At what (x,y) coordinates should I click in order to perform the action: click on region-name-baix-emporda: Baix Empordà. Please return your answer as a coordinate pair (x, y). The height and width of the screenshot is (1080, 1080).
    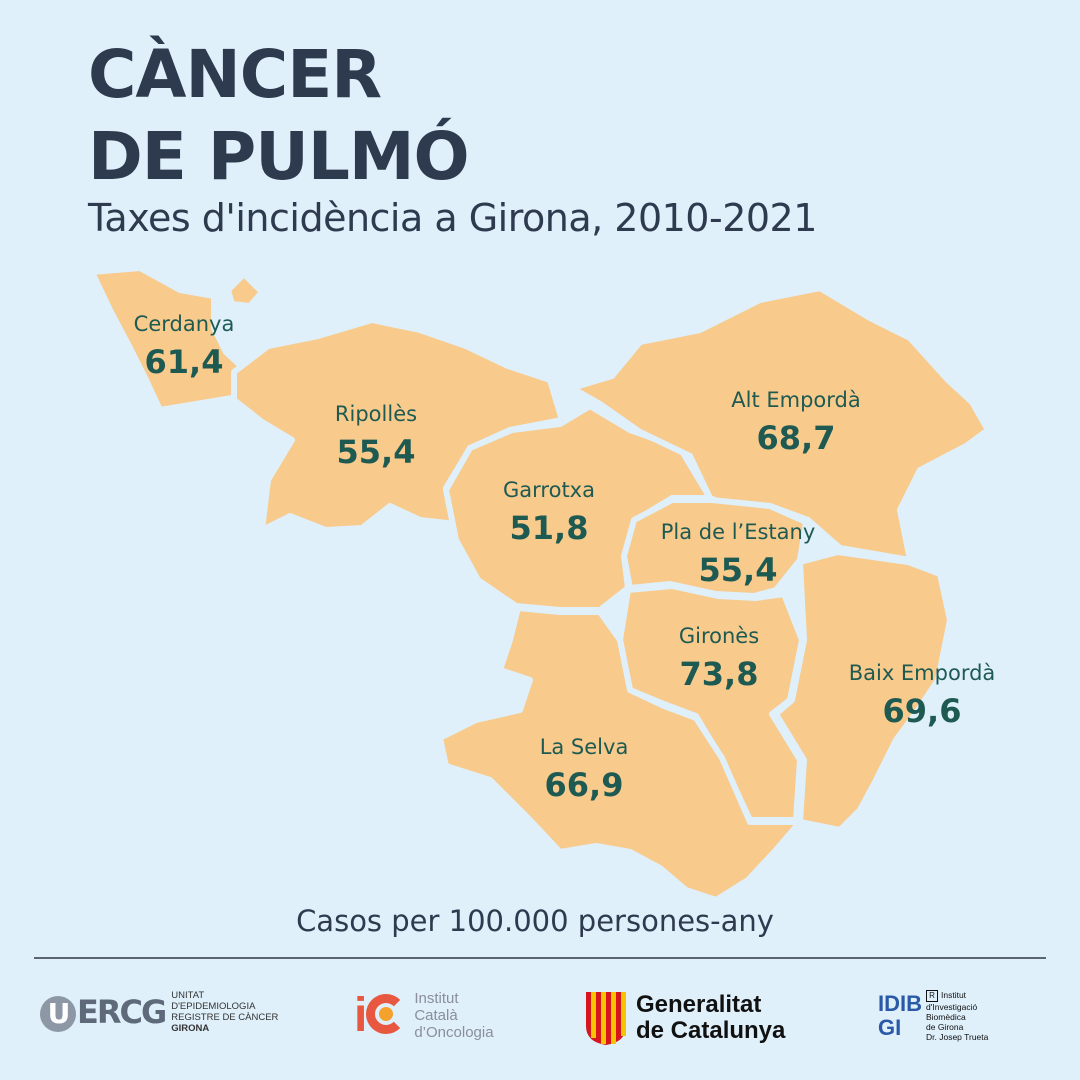
    Looking at the image, I should click on (922, 673).